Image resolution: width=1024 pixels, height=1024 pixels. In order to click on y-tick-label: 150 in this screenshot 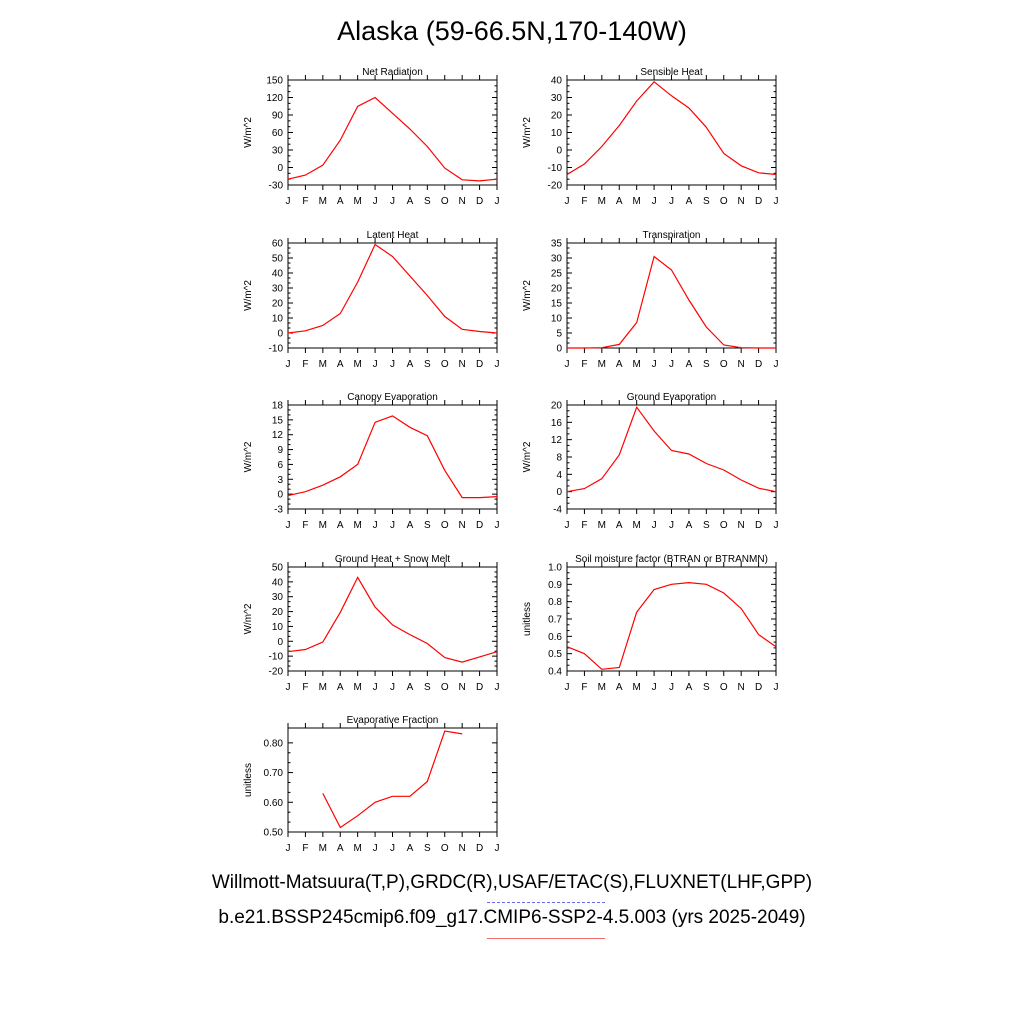, I will do `click(274, 81)`.